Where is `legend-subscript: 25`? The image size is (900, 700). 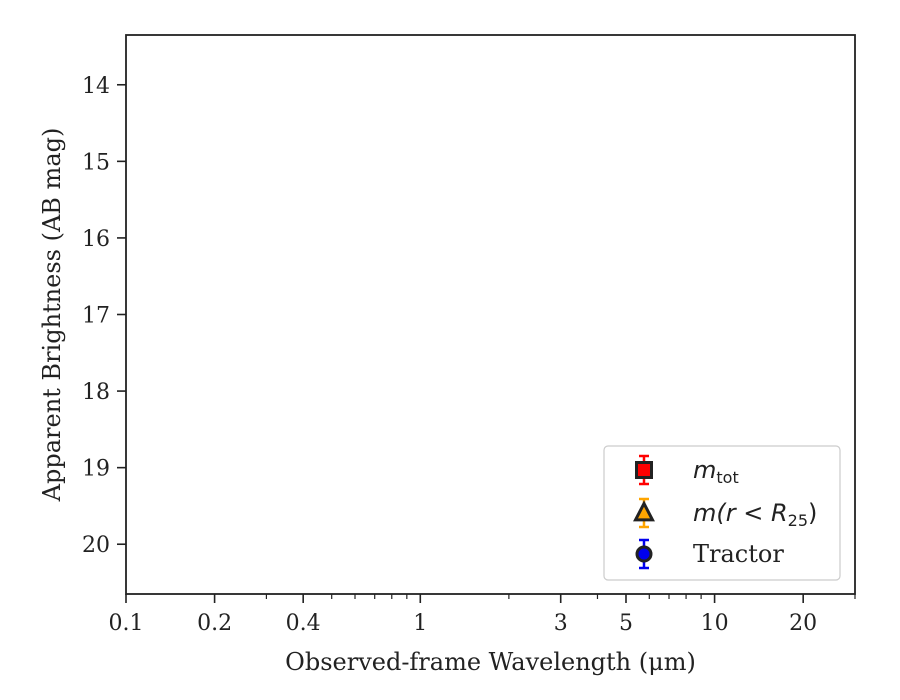
legend-subscript: 25 is located at coordinates (798, 520).